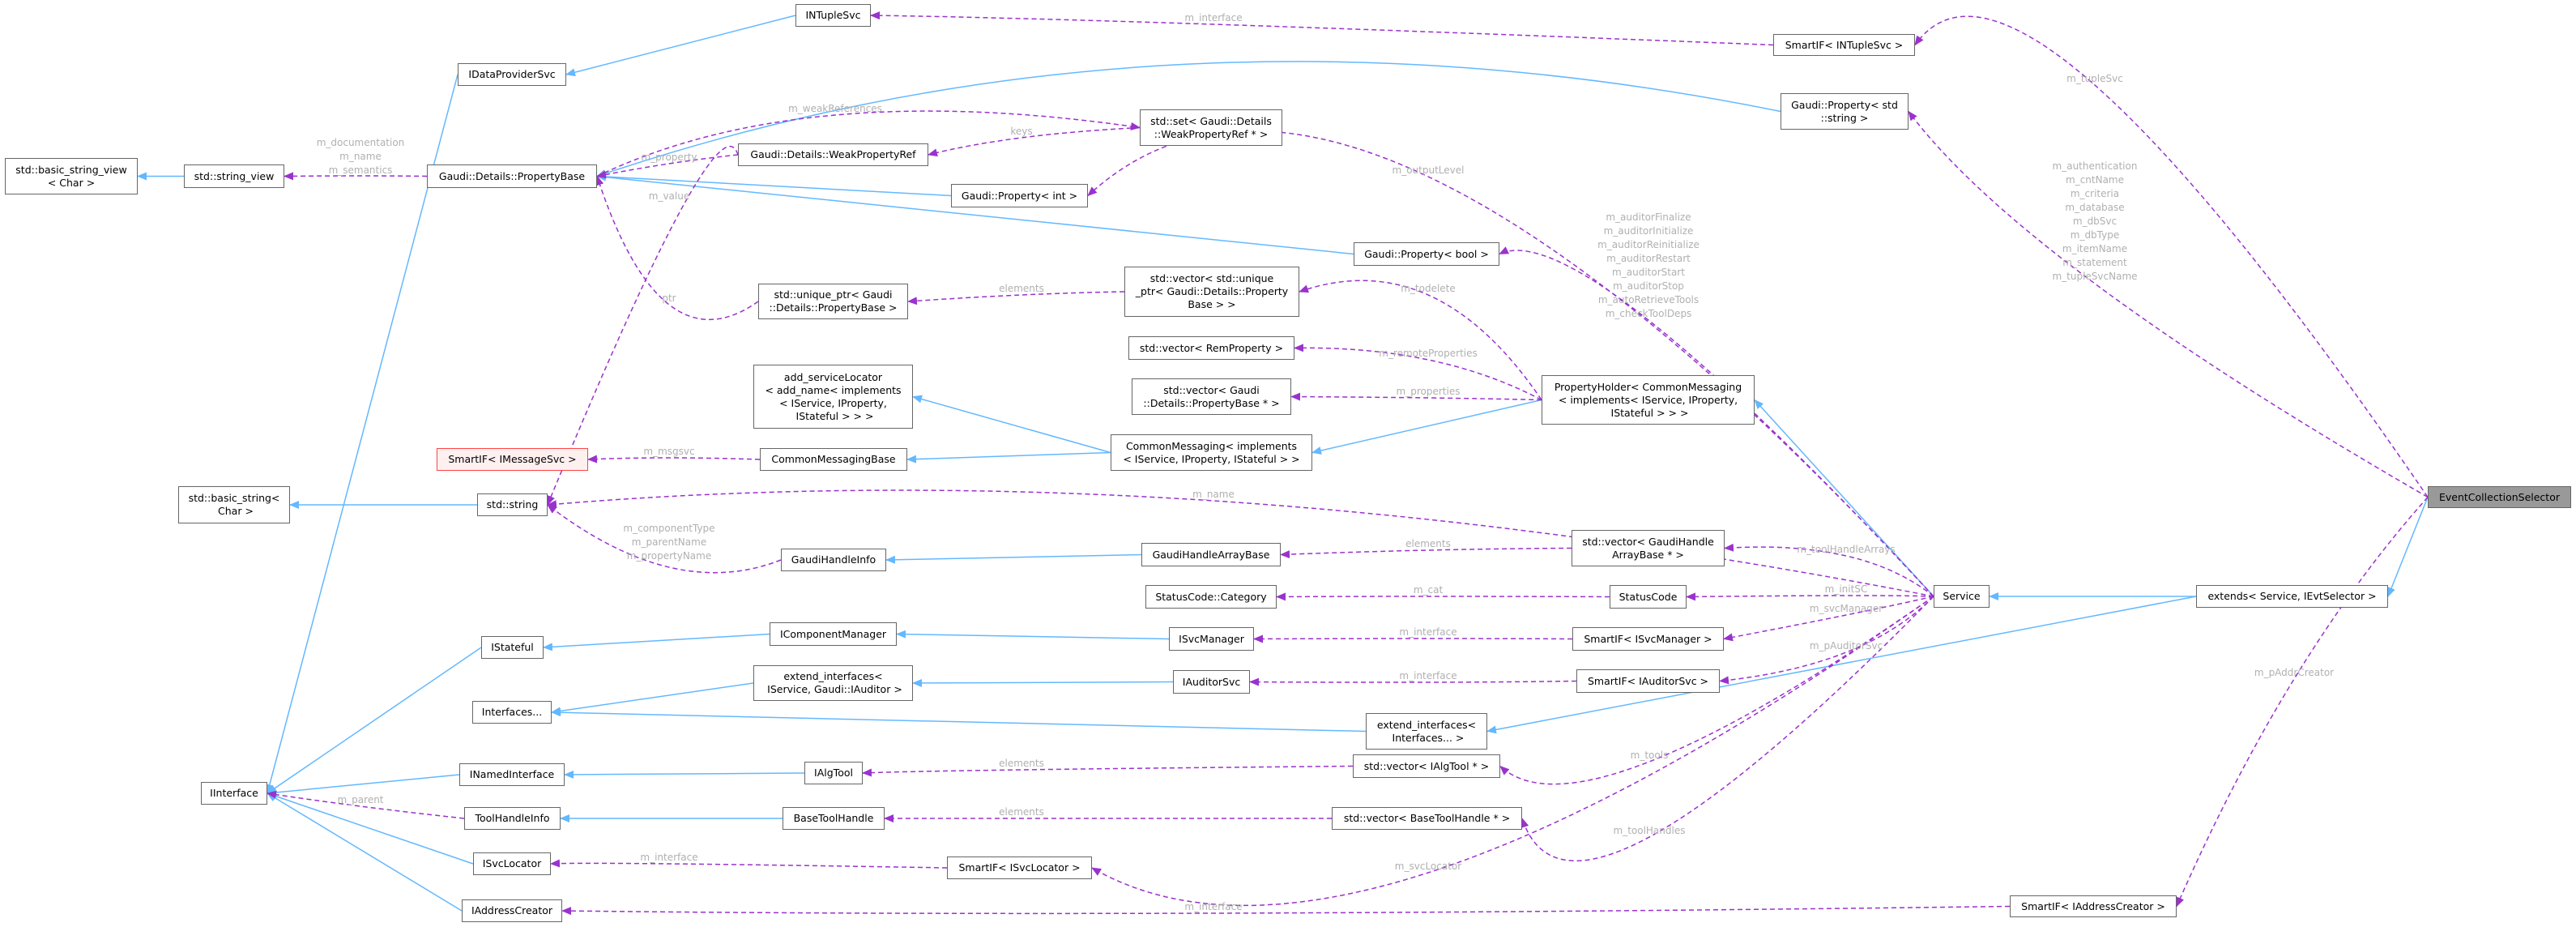 The image size is (2576, 927). What do you see at coordinates (71, 169) in the screenshot?
I see `class-node-label: std::basic_string_view` at bounding box center [71, 169].